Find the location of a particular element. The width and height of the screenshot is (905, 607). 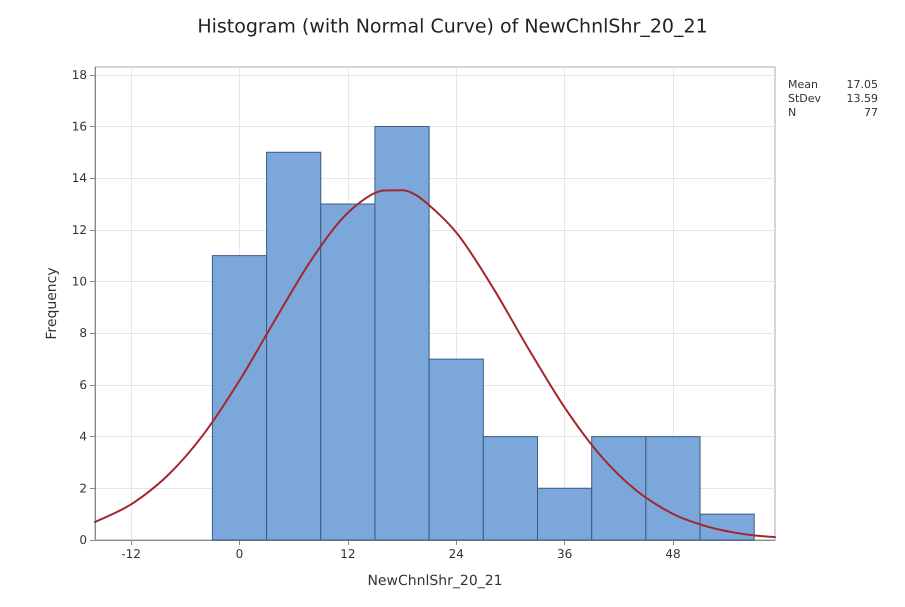

x-tick-label: 48 is located at coordinates (673, 554).